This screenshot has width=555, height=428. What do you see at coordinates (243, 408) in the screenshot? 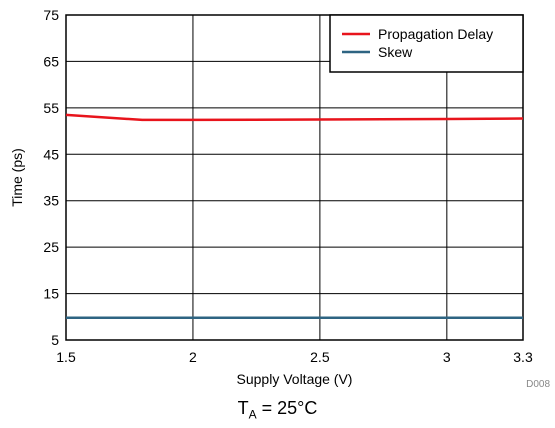
I see `caption-prefix: T` at bounding box center [243, 408].